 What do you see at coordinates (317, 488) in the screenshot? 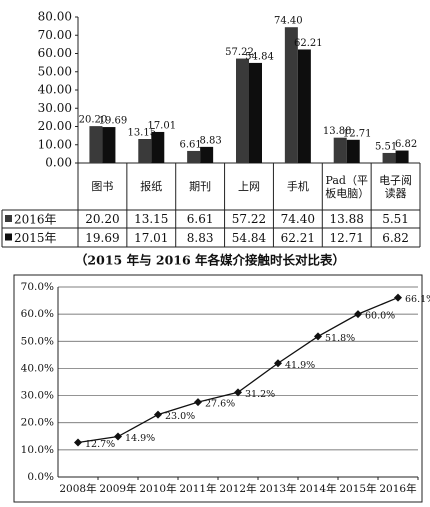
I see `x-tick-label: 2014年` at bounding box center [317, 488].